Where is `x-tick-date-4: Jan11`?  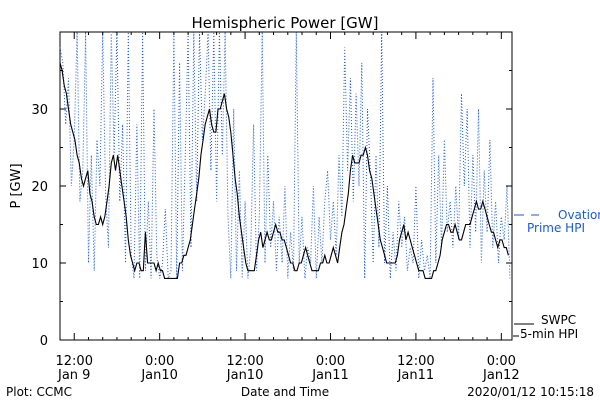
x-tick-date-4: Jan11 is located at coordinates (416, 375).